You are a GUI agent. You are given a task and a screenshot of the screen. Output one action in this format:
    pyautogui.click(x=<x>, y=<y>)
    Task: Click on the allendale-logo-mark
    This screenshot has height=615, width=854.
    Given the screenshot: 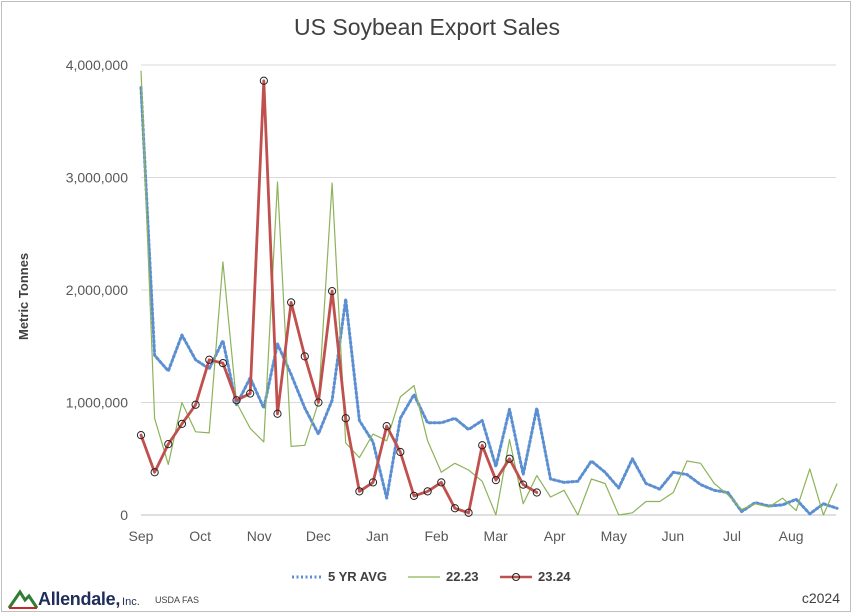 What is the action you would take?
    pyautogui.click(x=23, y=599)
    